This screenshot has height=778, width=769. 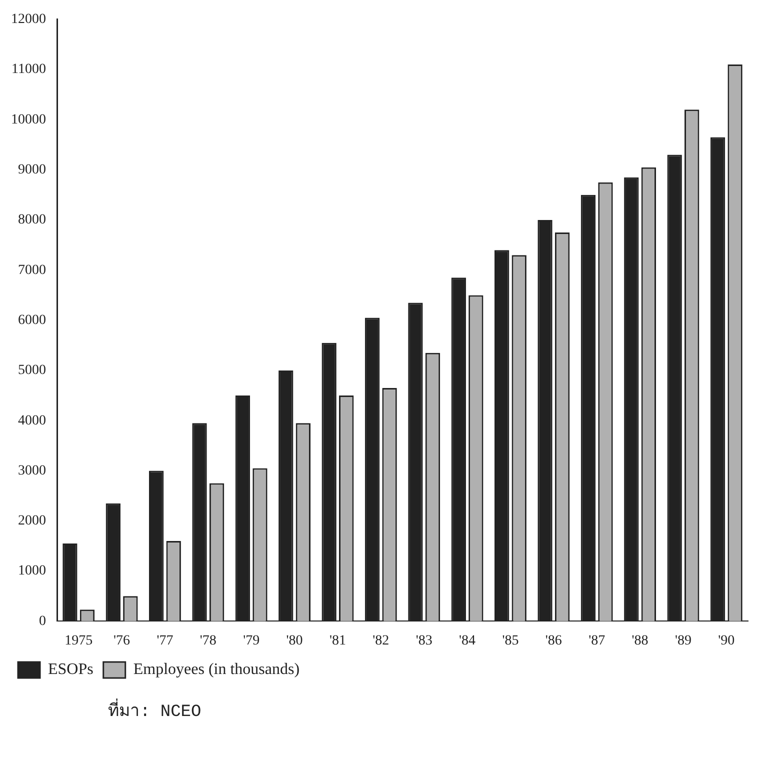 What do you see at coordinates (32, 220) in the screenshot?
I see `y-tick-label: 8000` at bounding box center [32, 220].